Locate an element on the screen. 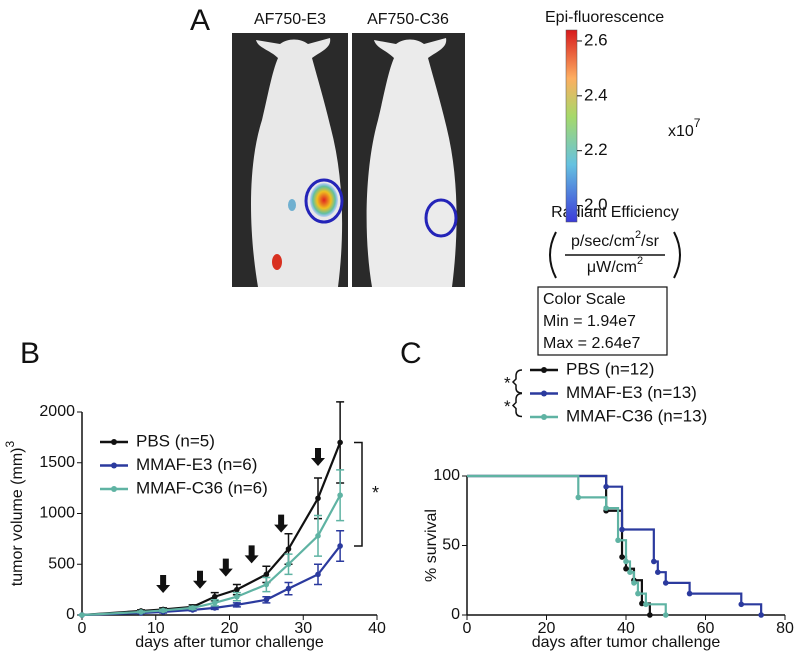 The width and height of the screenshot is (796, 656). colorbar-tick-label: 2.2 is located at coordinates (596, 149).